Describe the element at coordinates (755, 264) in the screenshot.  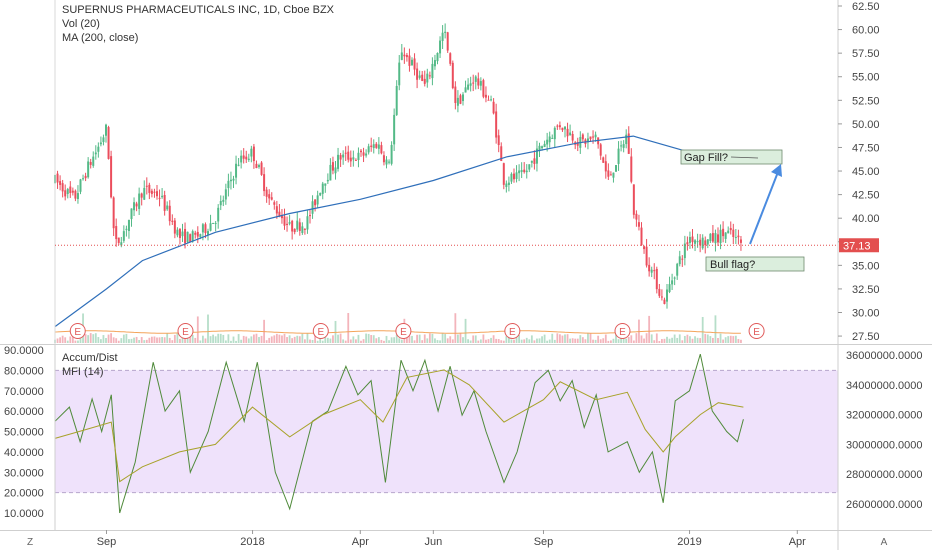
I see `bull-flag-annotation-box` at that location.